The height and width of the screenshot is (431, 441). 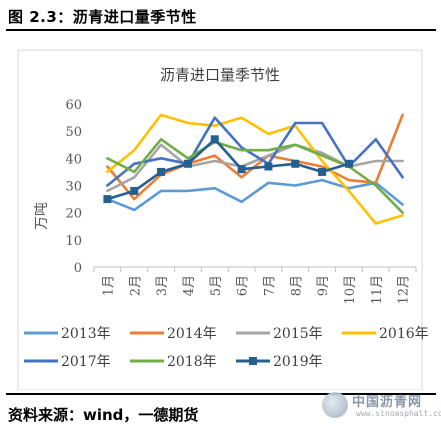 What do you see at coordinates (103, 415) in the screenshot?
I see `source-note: 资料来源：wind，一德期货` at bounding box center [103, 415].